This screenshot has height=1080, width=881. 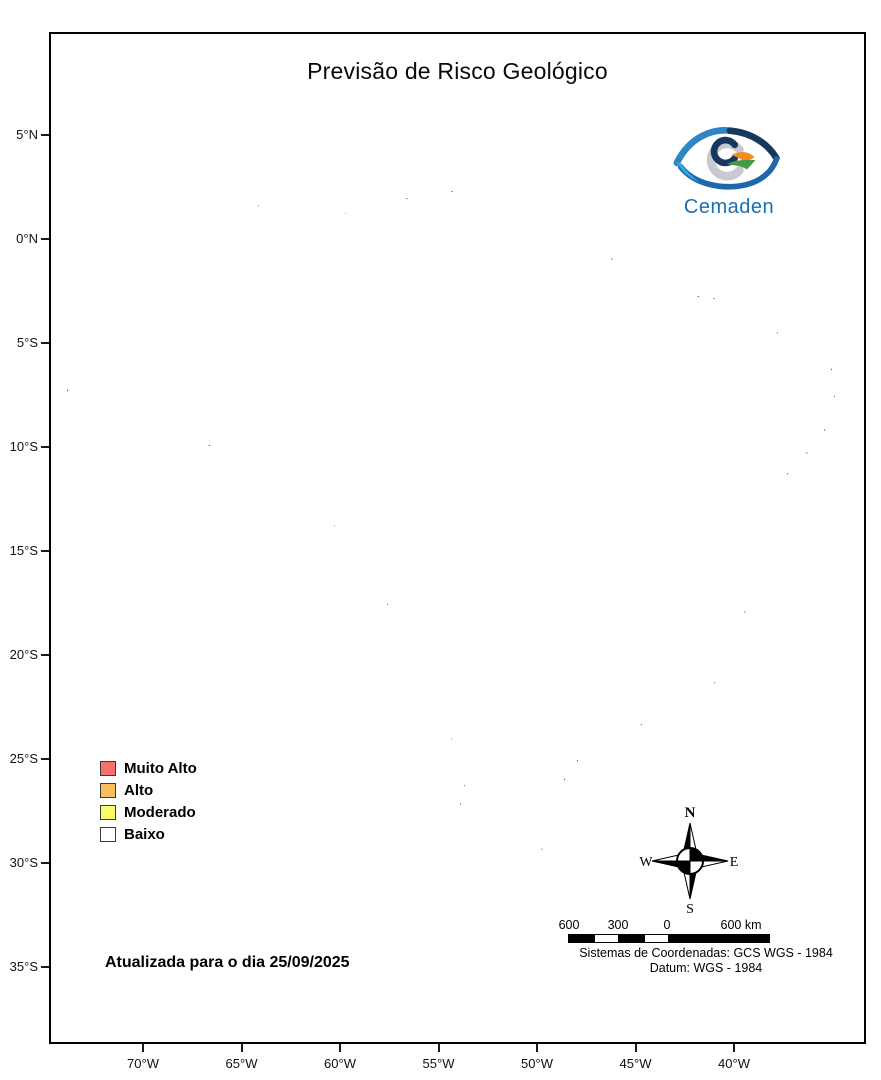 I want to click on legend-swatch-baixo, so click(x=108, y=834).